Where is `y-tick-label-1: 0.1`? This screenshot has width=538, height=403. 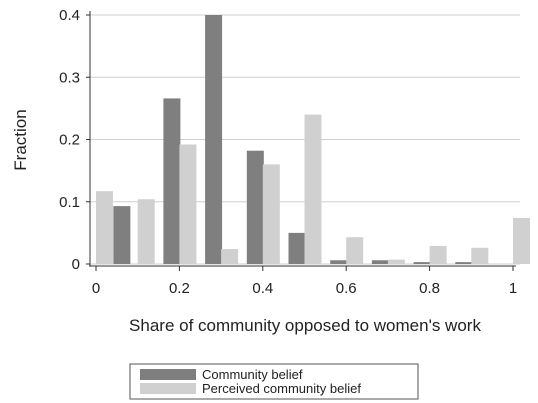
y-tick-label-1: 0.1 is located at coordinates (69, 202).